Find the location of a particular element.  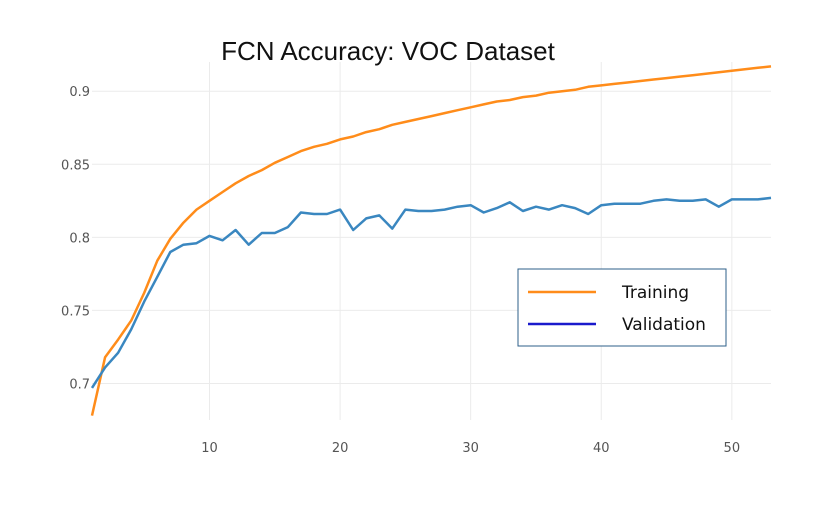

legend: Training Validation is located at coordinates (622, 307).